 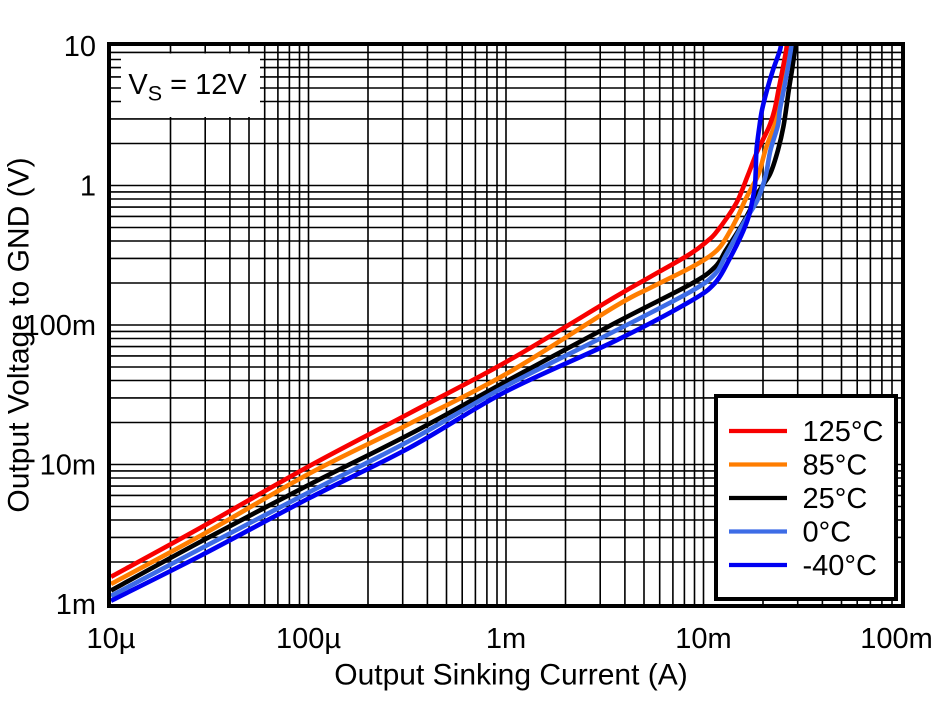 I want to click on svg-text: 85°C, so click(x=835, y=466).